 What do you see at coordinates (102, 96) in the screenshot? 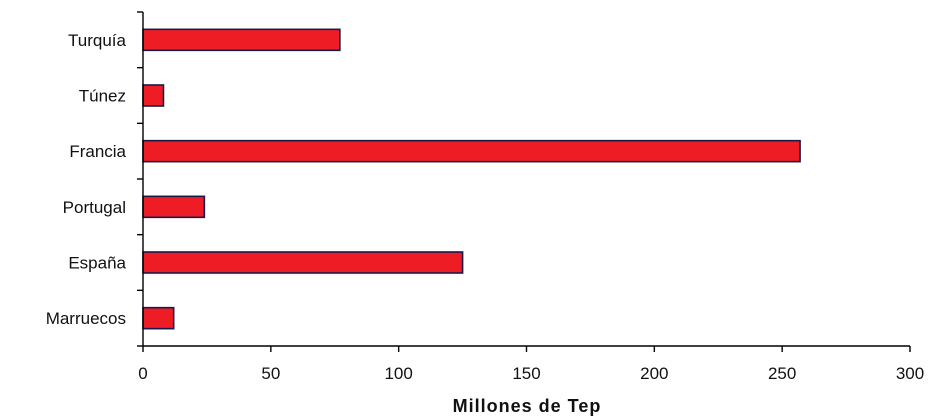
I see `category-label-1: Túnez` at bounding box center [102, 96].